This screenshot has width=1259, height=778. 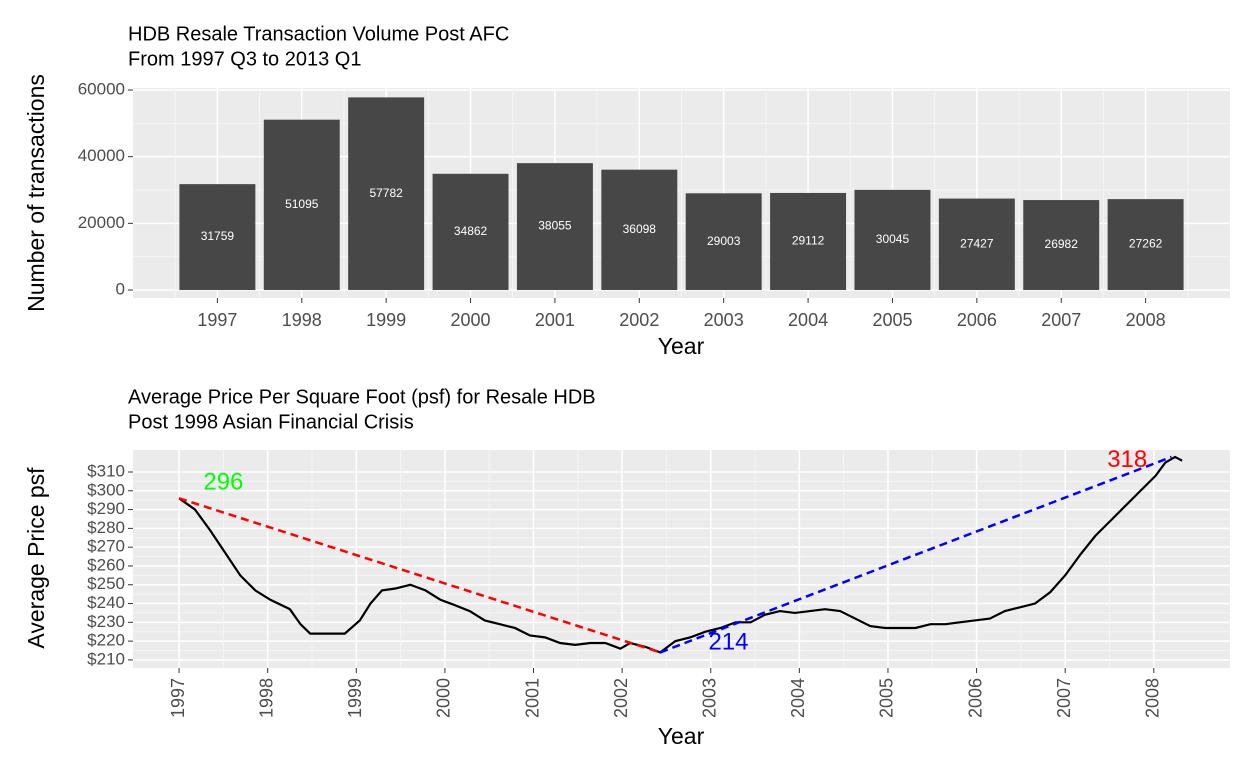 I want to click on y-tick-label: 60000, so click(x=101, y=88).